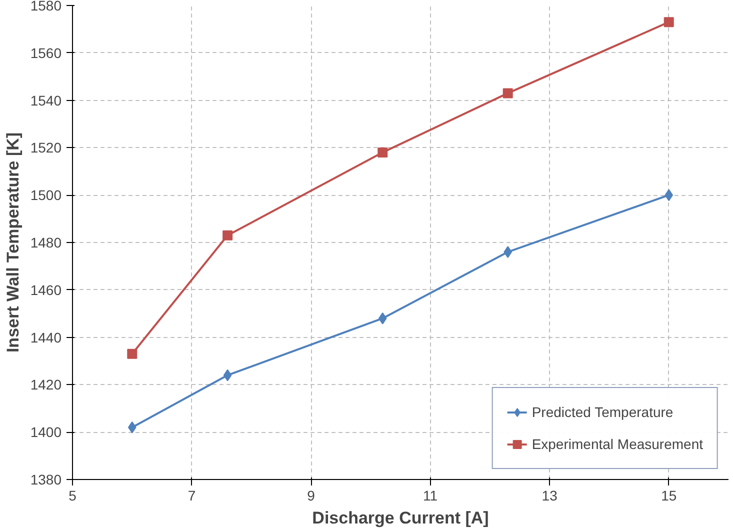  Describe the element at coordinates (430, 496) in the screenshot. I see `x-tick-label: 11` at that location.